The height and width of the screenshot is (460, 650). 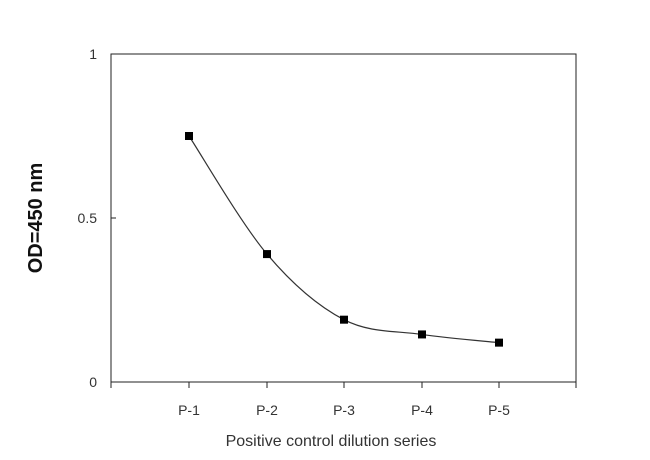 I want to click on x-tick-label: P-5, so click(x=499, y=410).